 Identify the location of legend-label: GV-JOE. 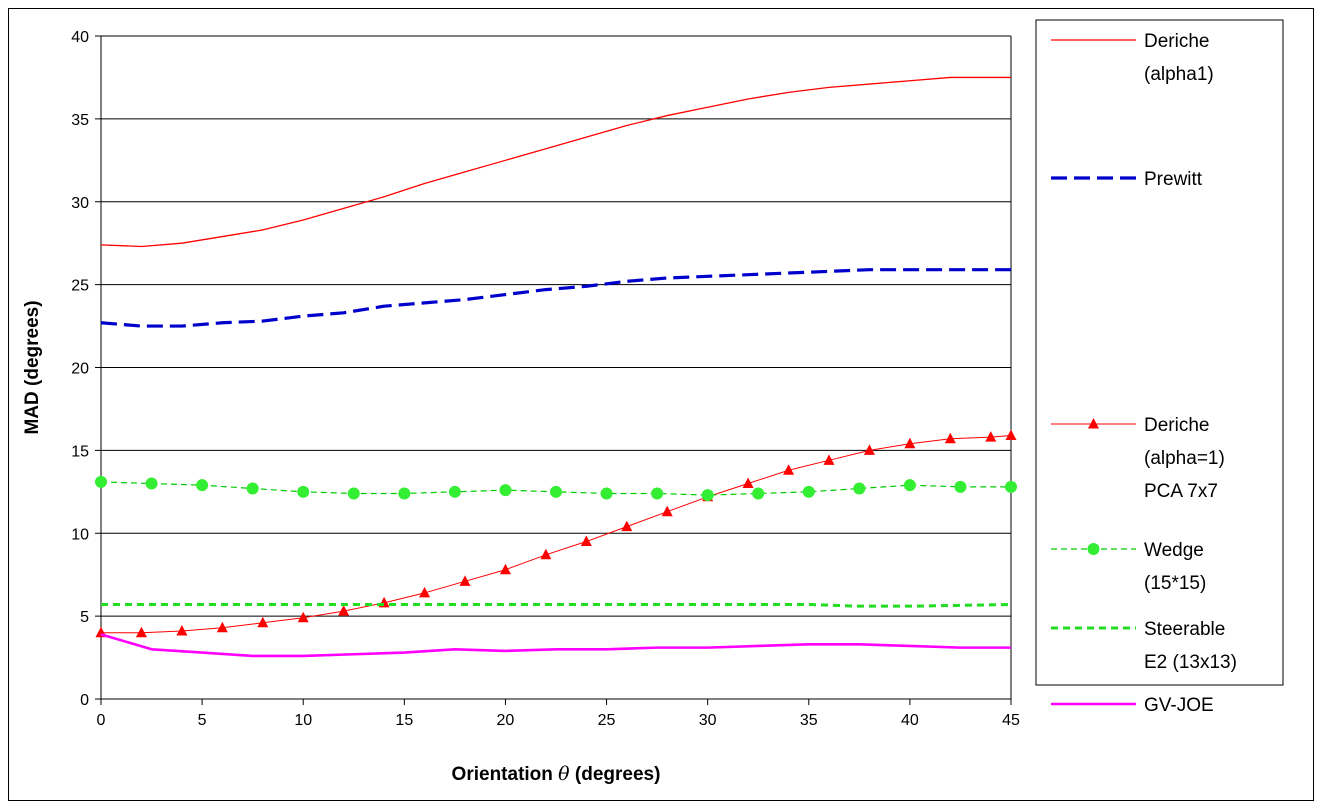
(1179, 705).